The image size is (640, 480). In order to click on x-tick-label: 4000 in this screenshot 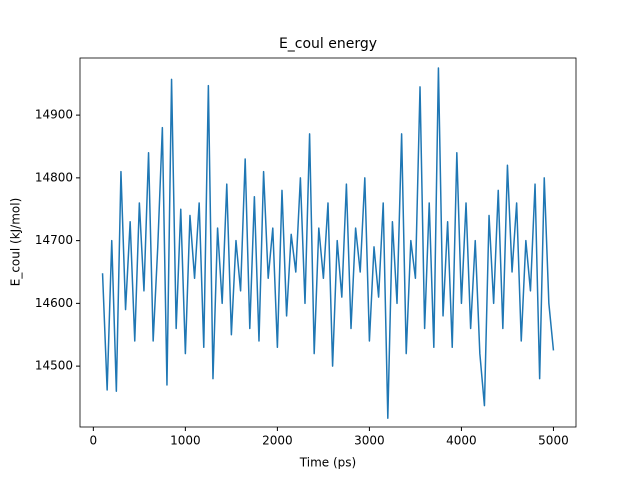, I will do `click(461, 441)`.